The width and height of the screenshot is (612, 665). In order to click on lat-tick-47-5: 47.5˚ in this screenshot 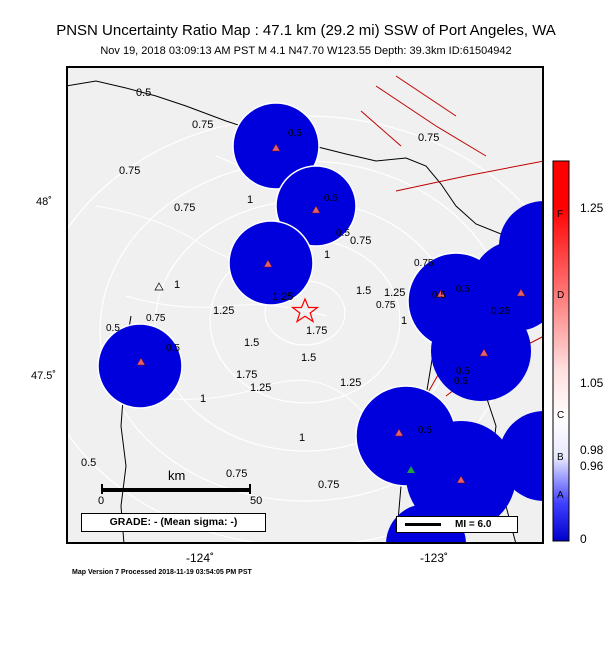, I will do `click(44, 376)`.